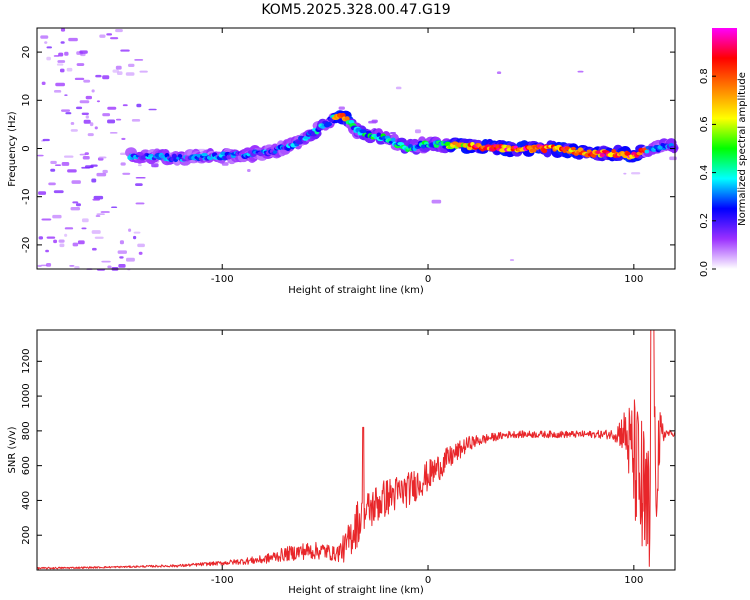 This screenshot has width=750, height=600. I want to click on spectrogram-y-axis-label: Frequency (Hz), so click(12, 149).